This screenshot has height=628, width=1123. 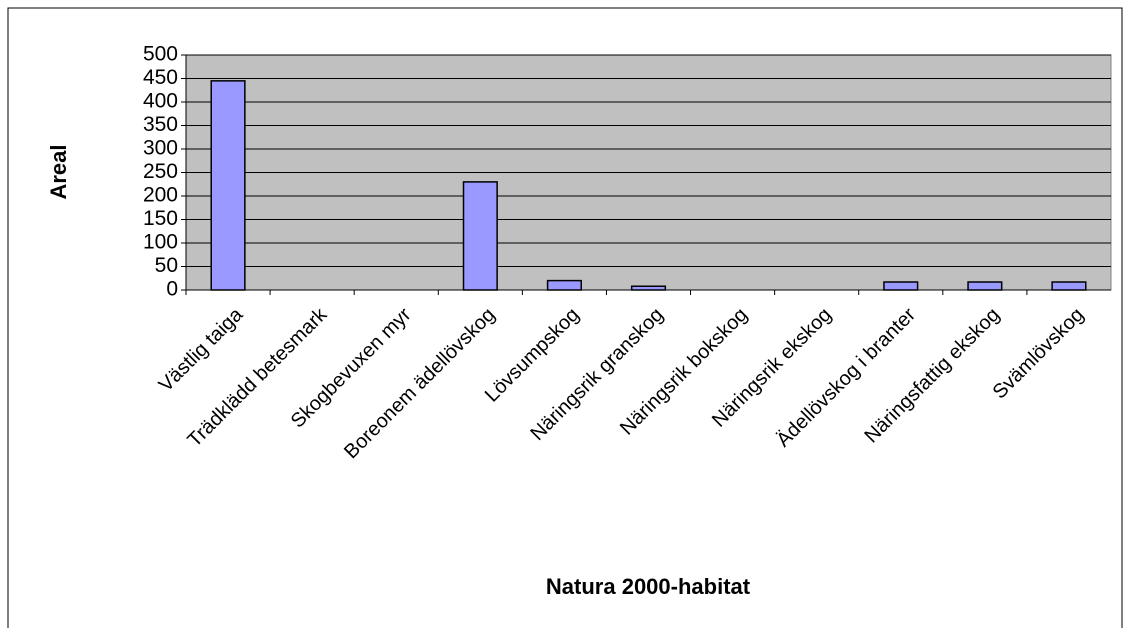 I want to click on y-tick-label: 350, so click(x=160, y=124).